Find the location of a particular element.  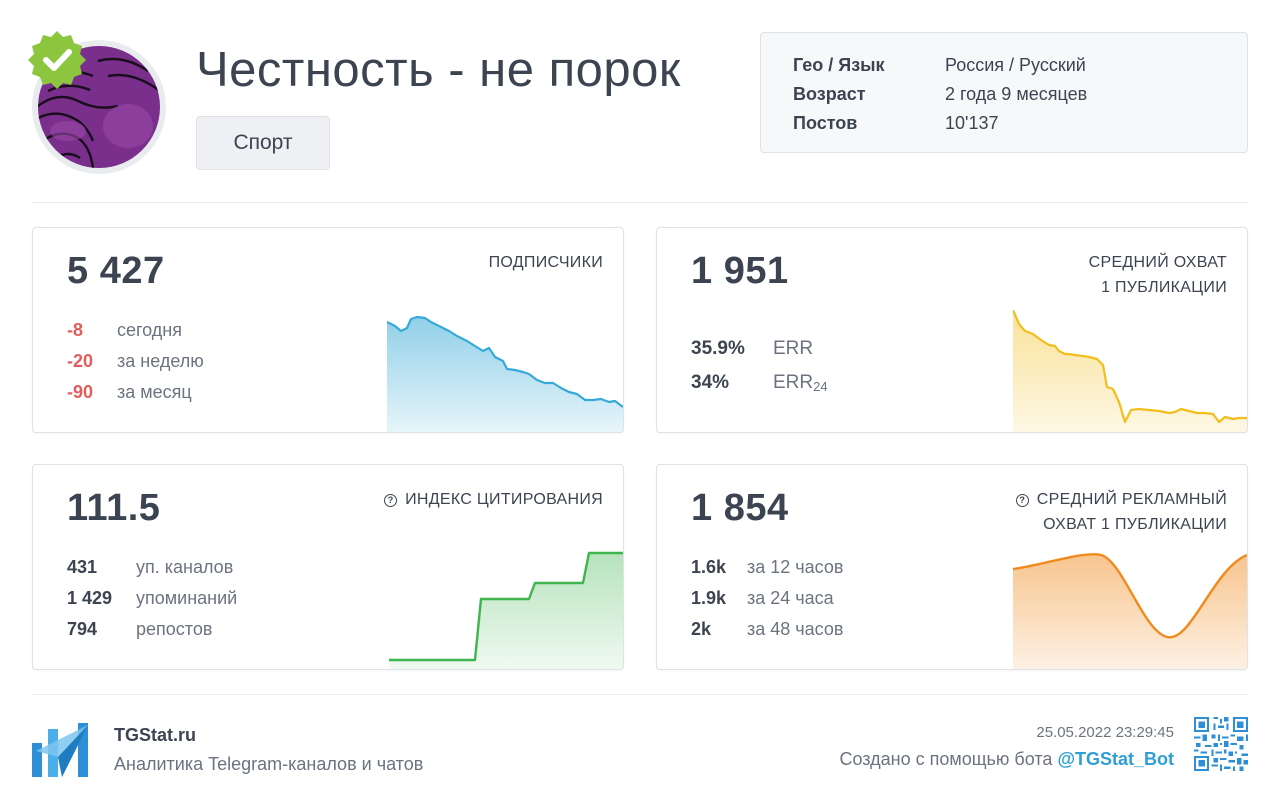

ad-reach-value: 1 854 is located at coordinates (740, 508).